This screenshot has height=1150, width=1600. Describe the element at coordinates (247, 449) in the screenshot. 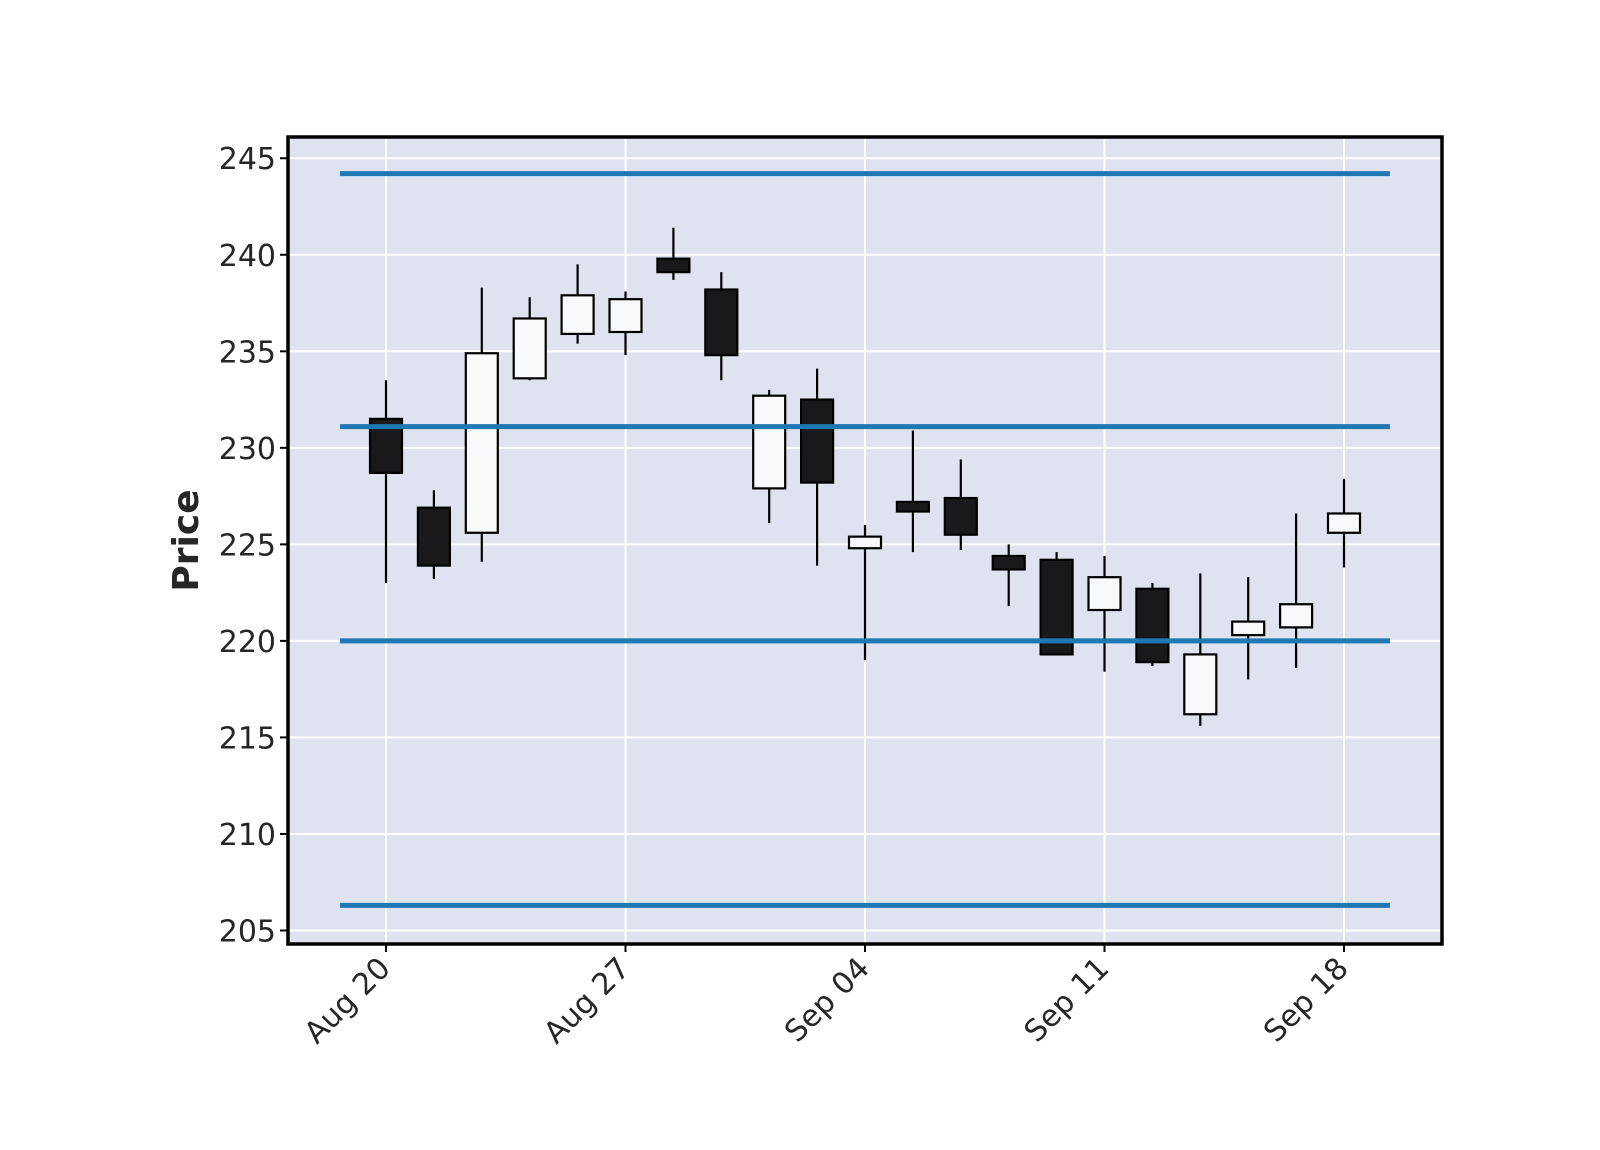

I see `y-tick-label: 230` at that location.